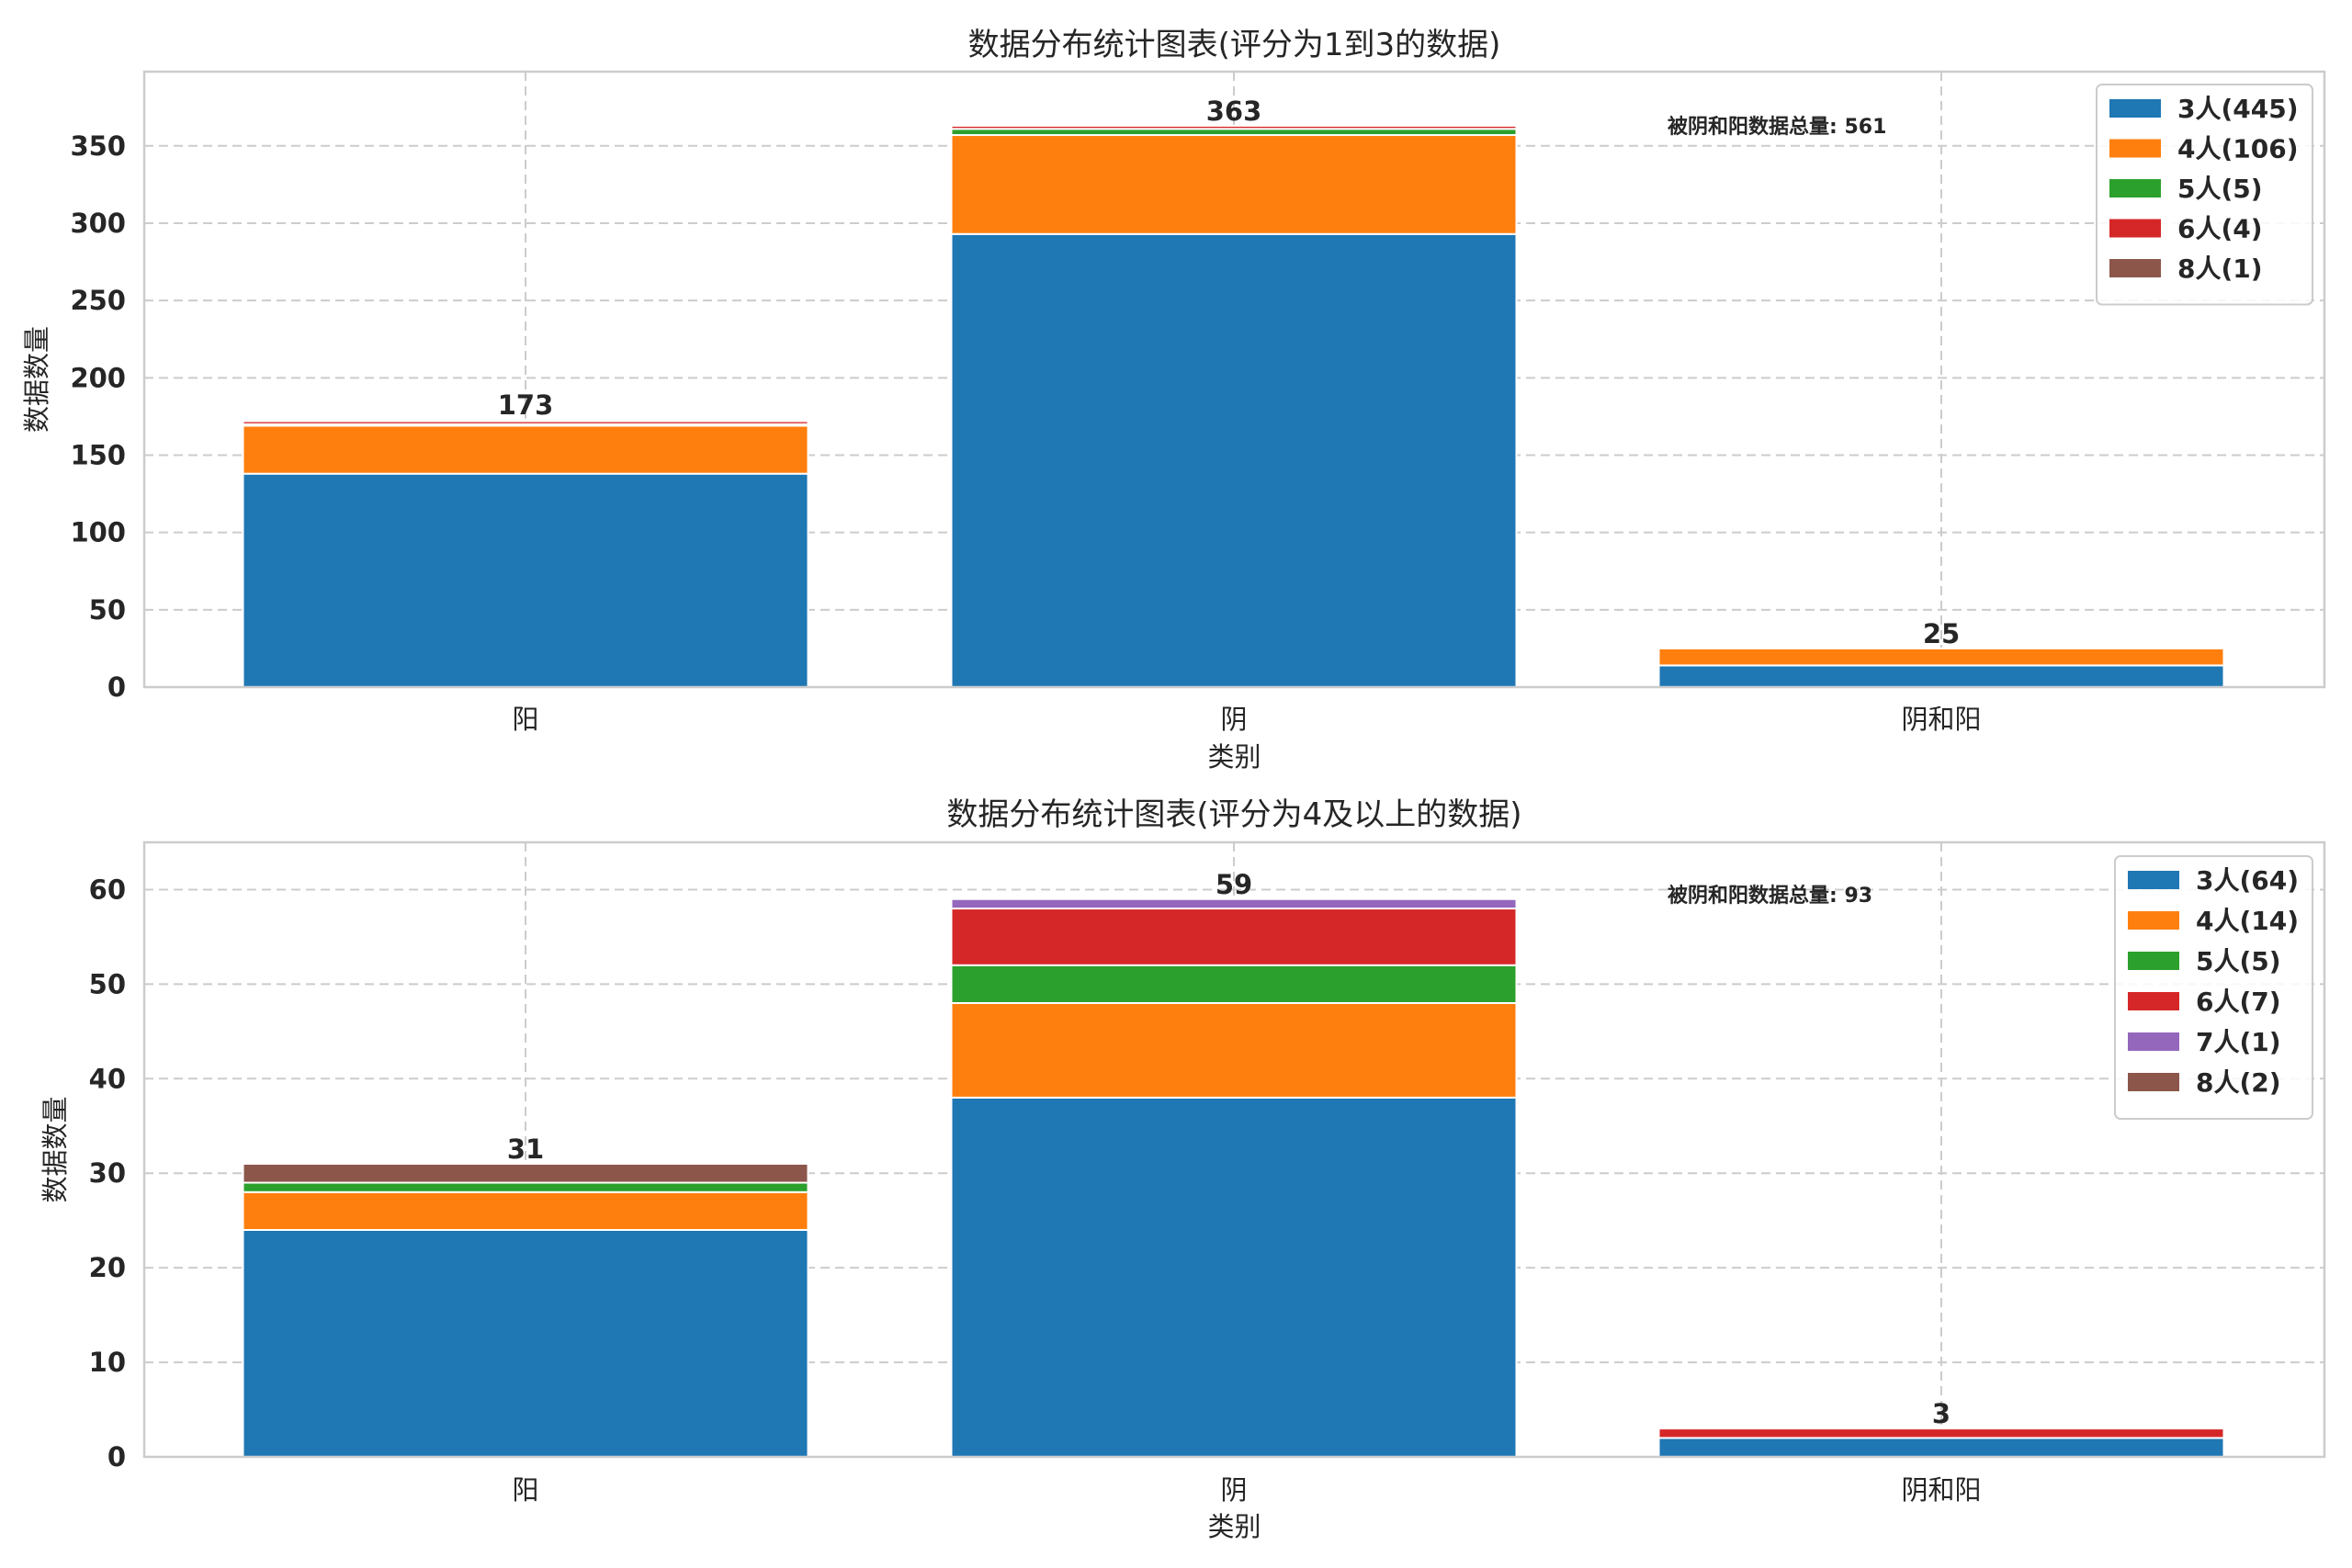  I want to click on legend-label: 8人(1), so click(2220, 269).